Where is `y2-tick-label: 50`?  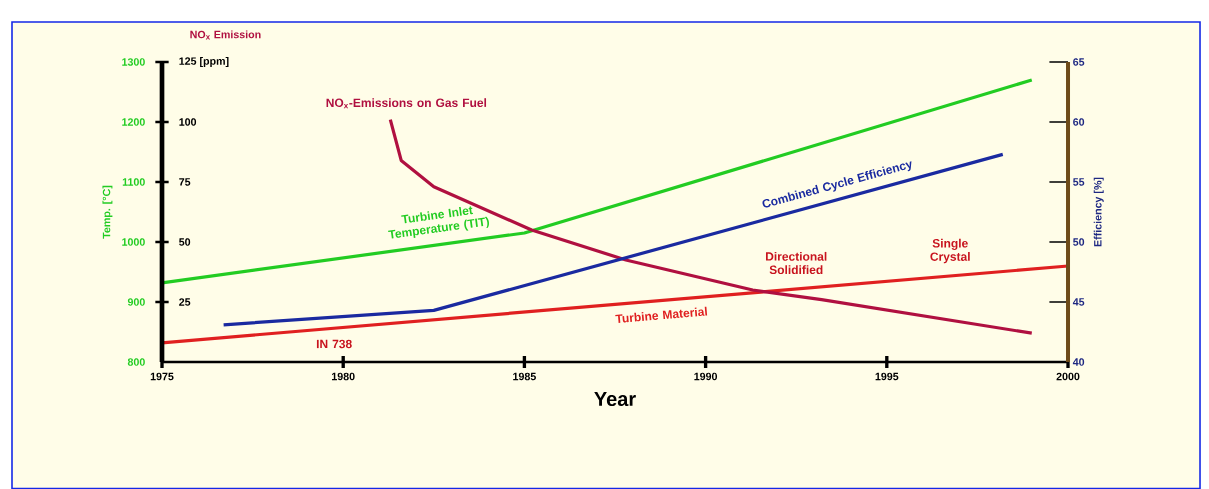
y2-tick-label: 50 is located at coordinates (1079, 241).